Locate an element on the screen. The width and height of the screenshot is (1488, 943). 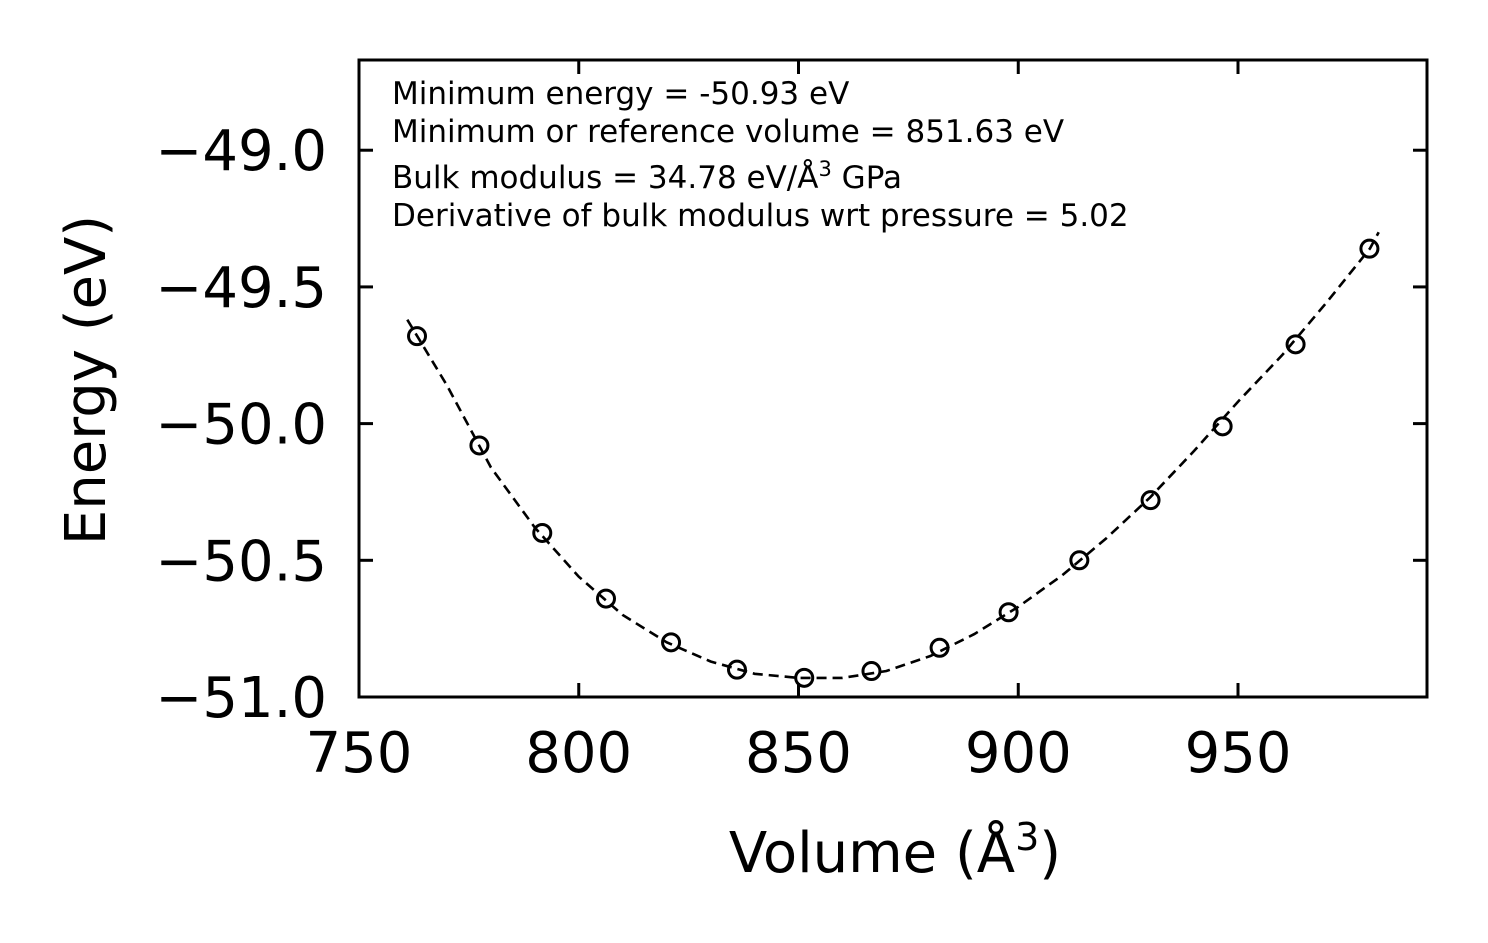
annotation-min-energy: Minimum energy = -50.93 eV is located at coordinates (620, 94).